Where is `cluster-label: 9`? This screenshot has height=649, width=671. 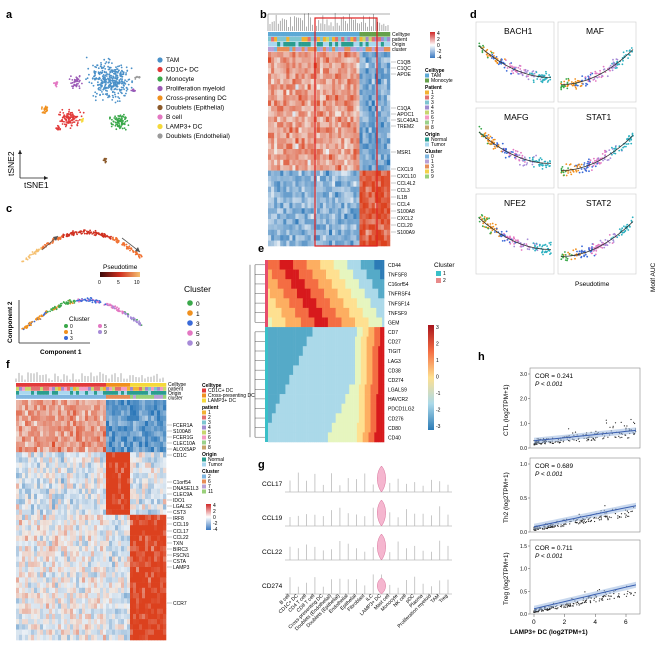 cluster-label: 9 is located at coordinates (105, 333).